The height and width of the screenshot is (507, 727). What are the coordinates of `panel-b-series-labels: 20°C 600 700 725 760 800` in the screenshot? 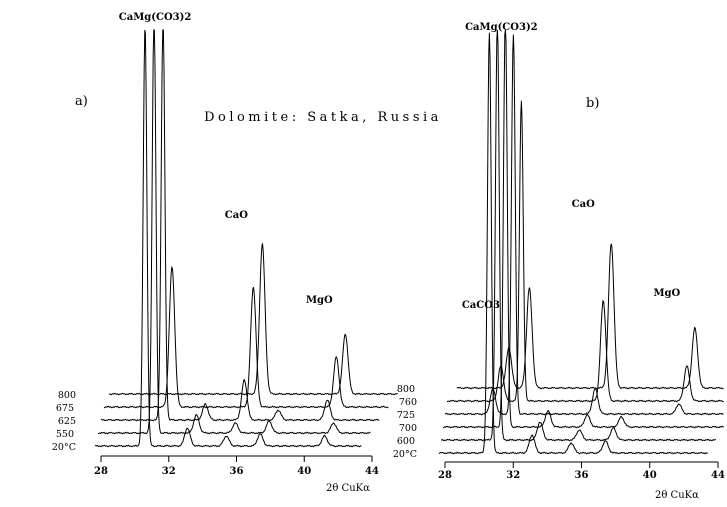 It's located at (405, 422).